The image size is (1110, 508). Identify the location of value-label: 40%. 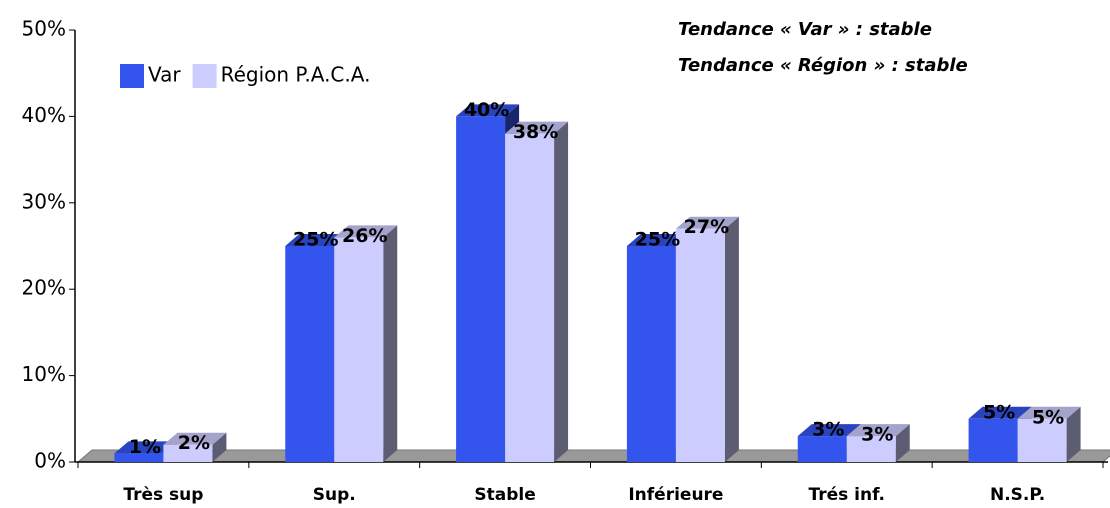
(486, 110).